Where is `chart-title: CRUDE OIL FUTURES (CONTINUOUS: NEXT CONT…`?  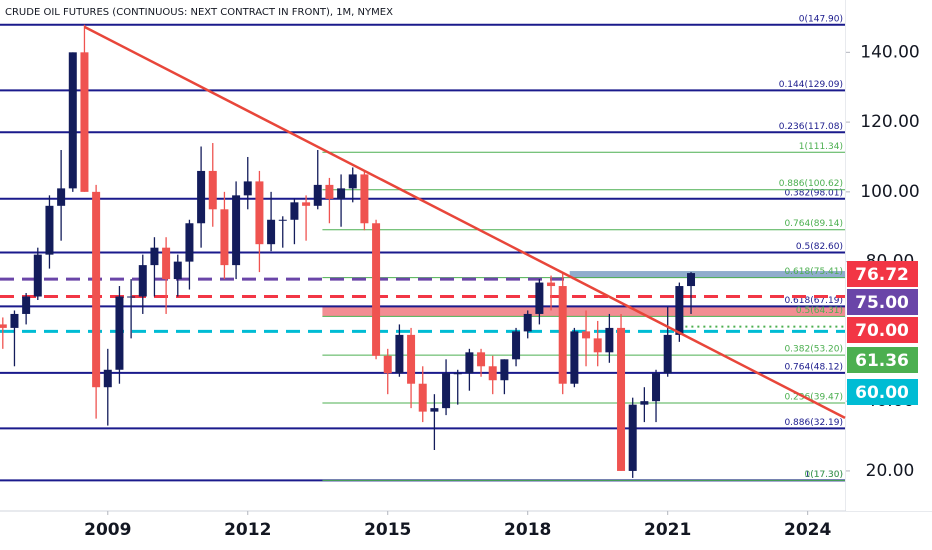 chart-title: CRUDE OIL FUTURES (CONTINUOUS: NEXT CONT… is located at coordinates (199, 12).